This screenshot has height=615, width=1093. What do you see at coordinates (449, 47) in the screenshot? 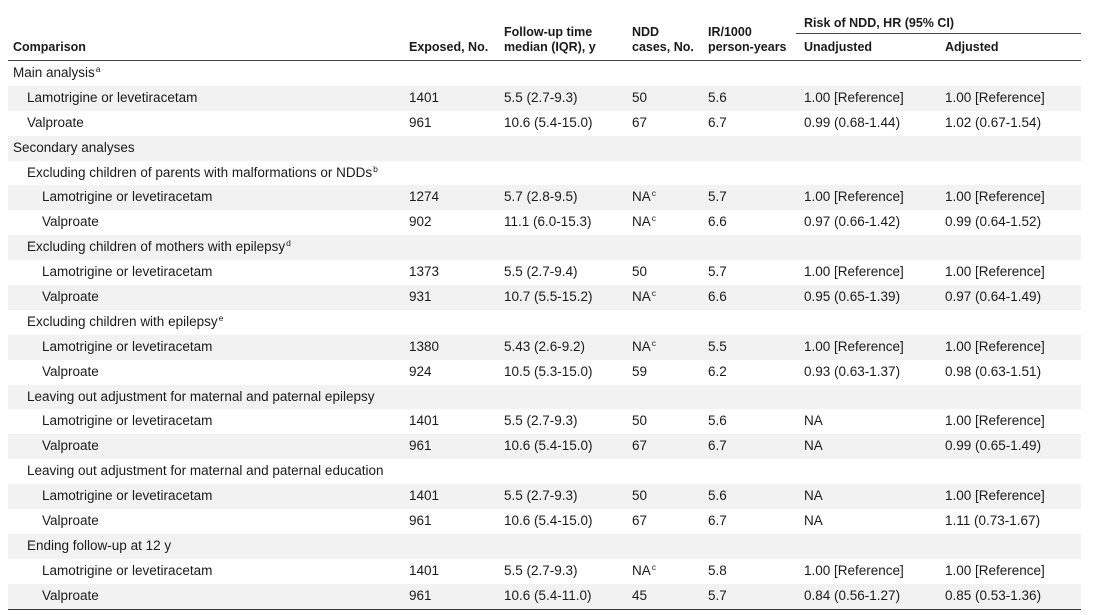
I see `header-exposed: Exposed, No.` at bounding box center [449, 47].